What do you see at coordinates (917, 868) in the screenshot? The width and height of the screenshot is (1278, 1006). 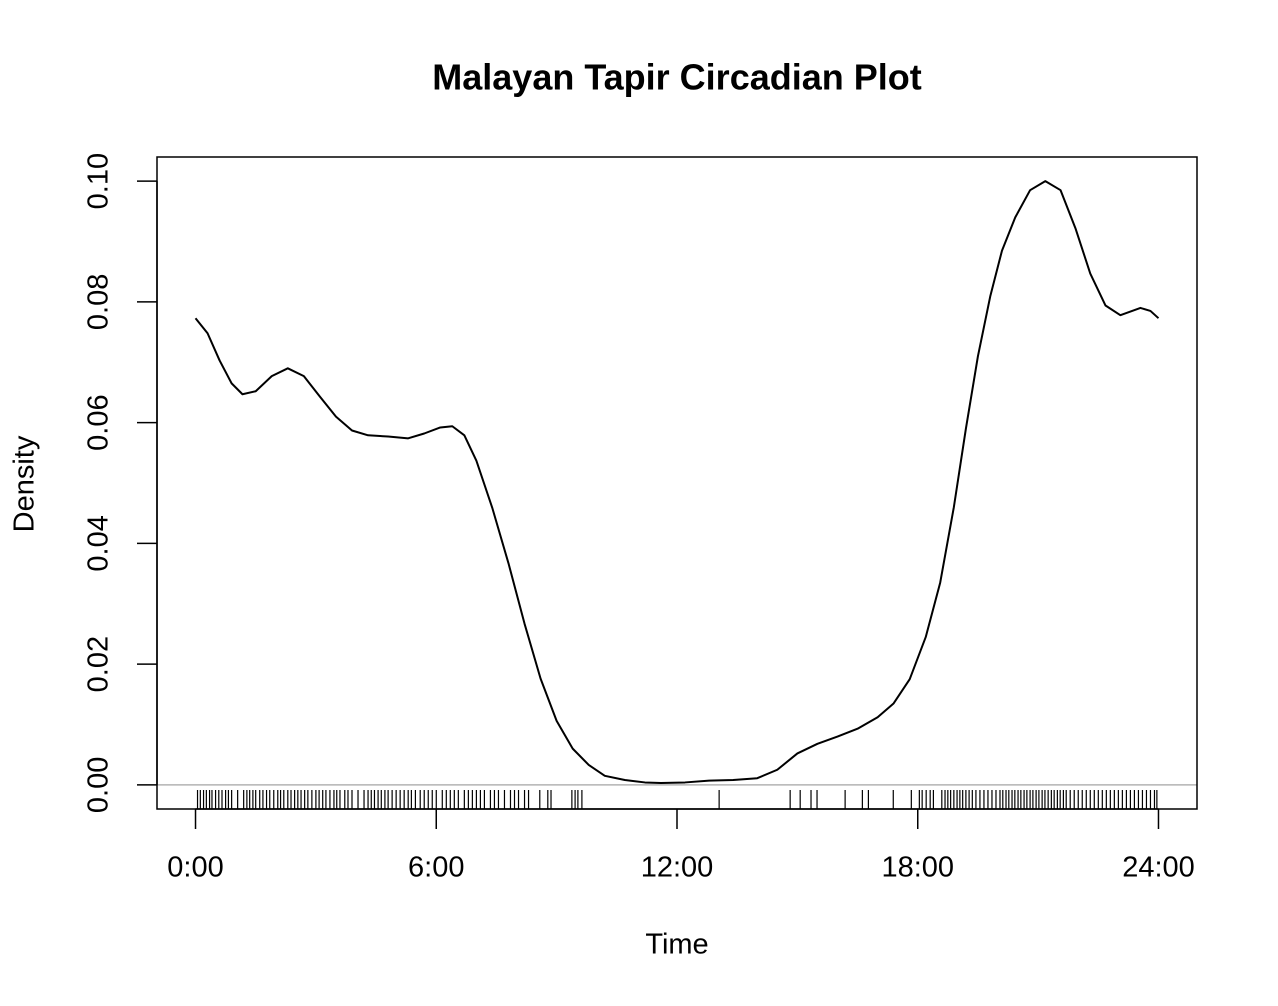 I see `x-tick-label: 18:00` at bounding box center [917, 868].